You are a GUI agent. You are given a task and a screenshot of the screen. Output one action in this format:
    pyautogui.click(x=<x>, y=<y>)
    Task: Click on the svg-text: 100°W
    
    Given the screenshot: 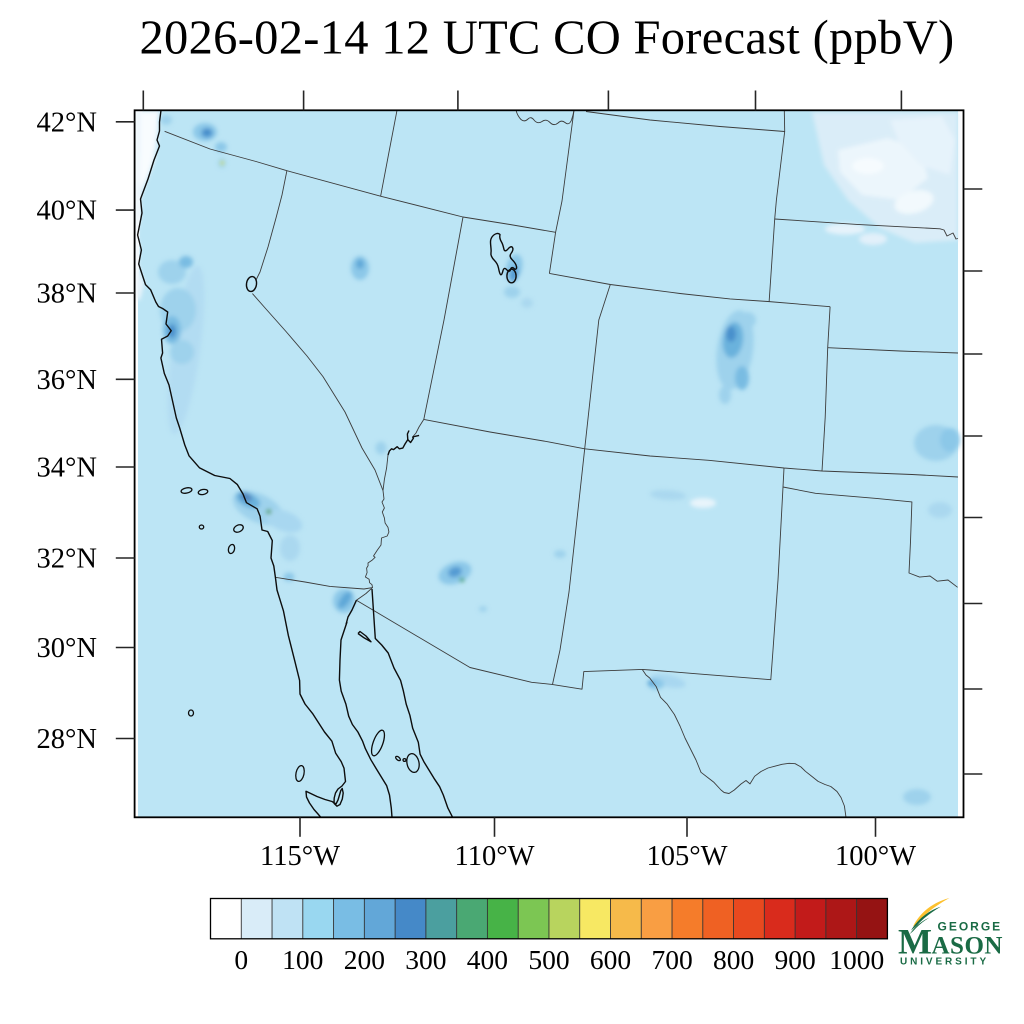 What is the action you would take?
    pyautogui.click(x=875, y=856)
    